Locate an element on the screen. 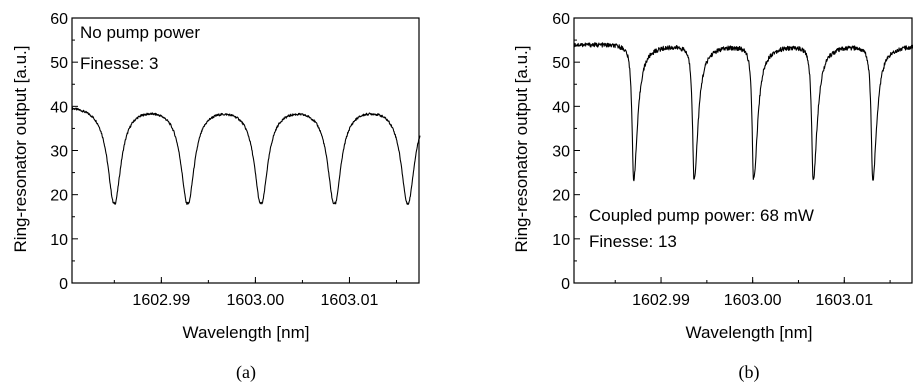  x-tick-label-a-2: 1603.01 is located at coordinates (350, 300).